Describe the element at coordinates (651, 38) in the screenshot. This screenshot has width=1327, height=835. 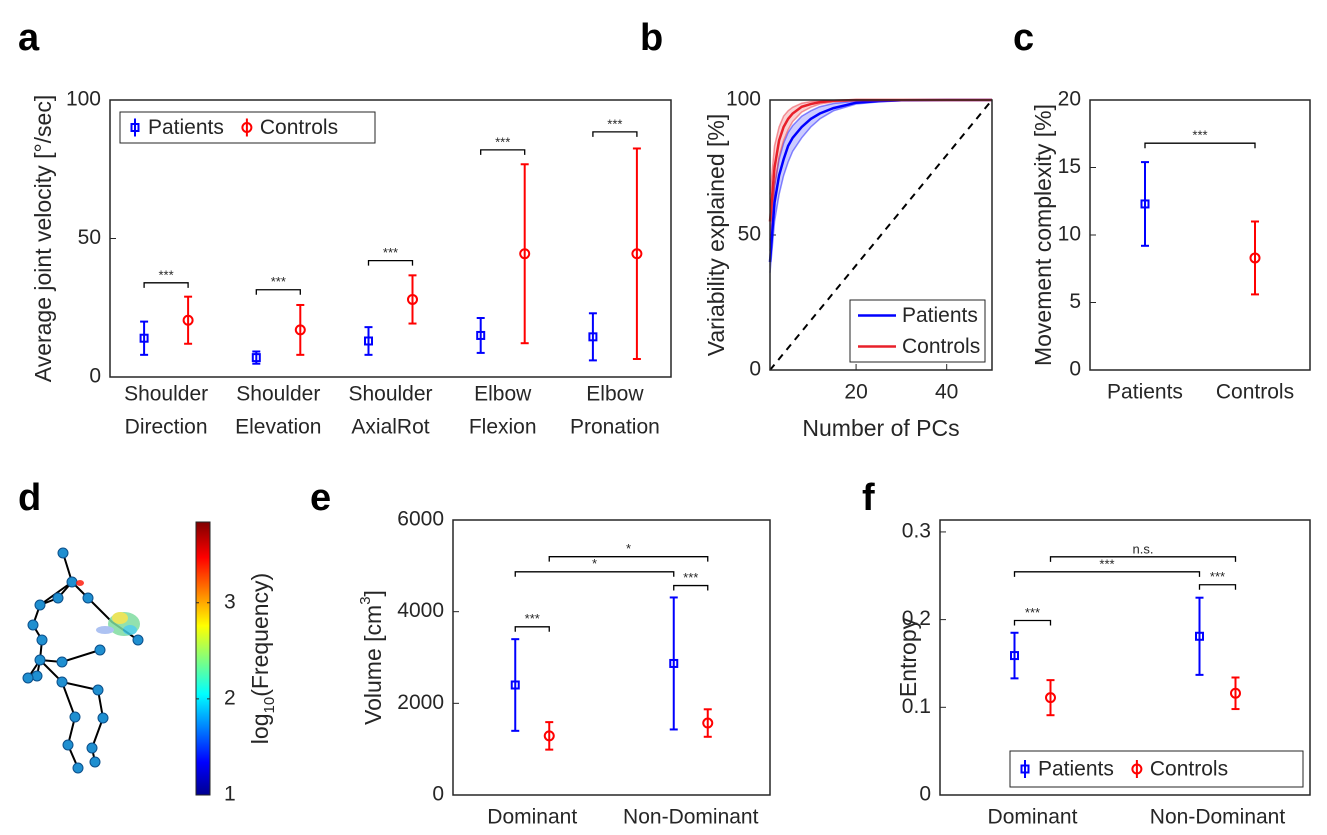
I see `panel-label: b` at that location.